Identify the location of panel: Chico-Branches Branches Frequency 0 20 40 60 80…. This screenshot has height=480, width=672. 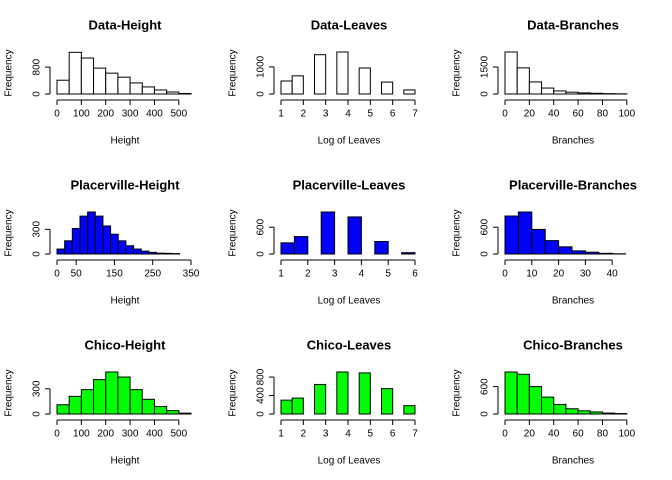
(544, 401).